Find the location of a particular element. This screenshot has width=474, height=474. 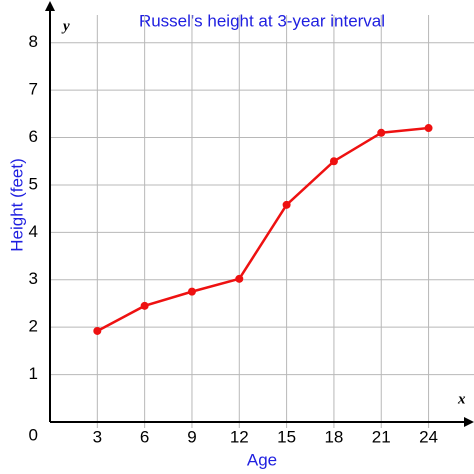

x-axis-letter: x is located at coordinates (461, 399).